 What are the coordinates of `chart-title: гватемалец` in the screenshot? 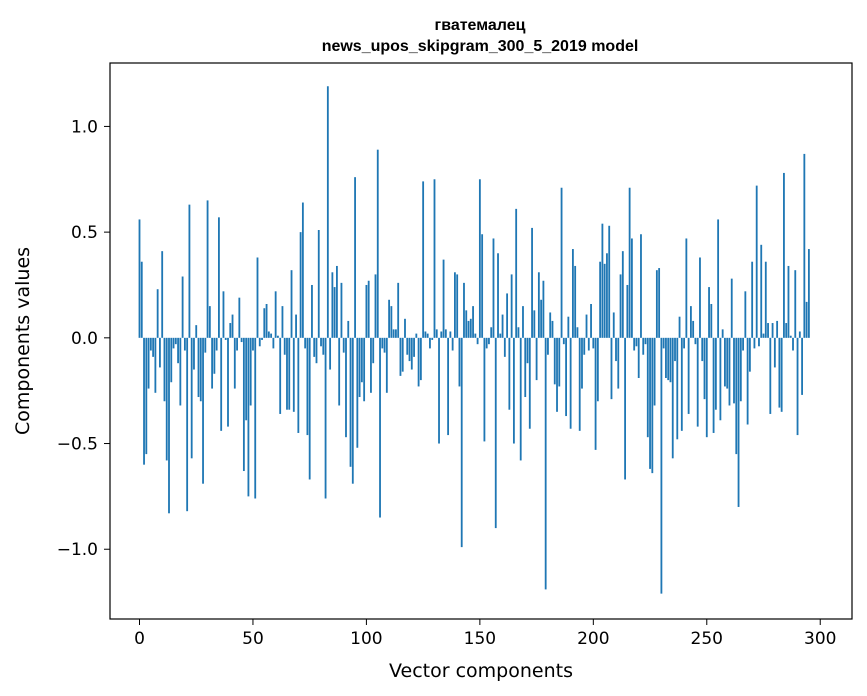 It's located at (480, 25).